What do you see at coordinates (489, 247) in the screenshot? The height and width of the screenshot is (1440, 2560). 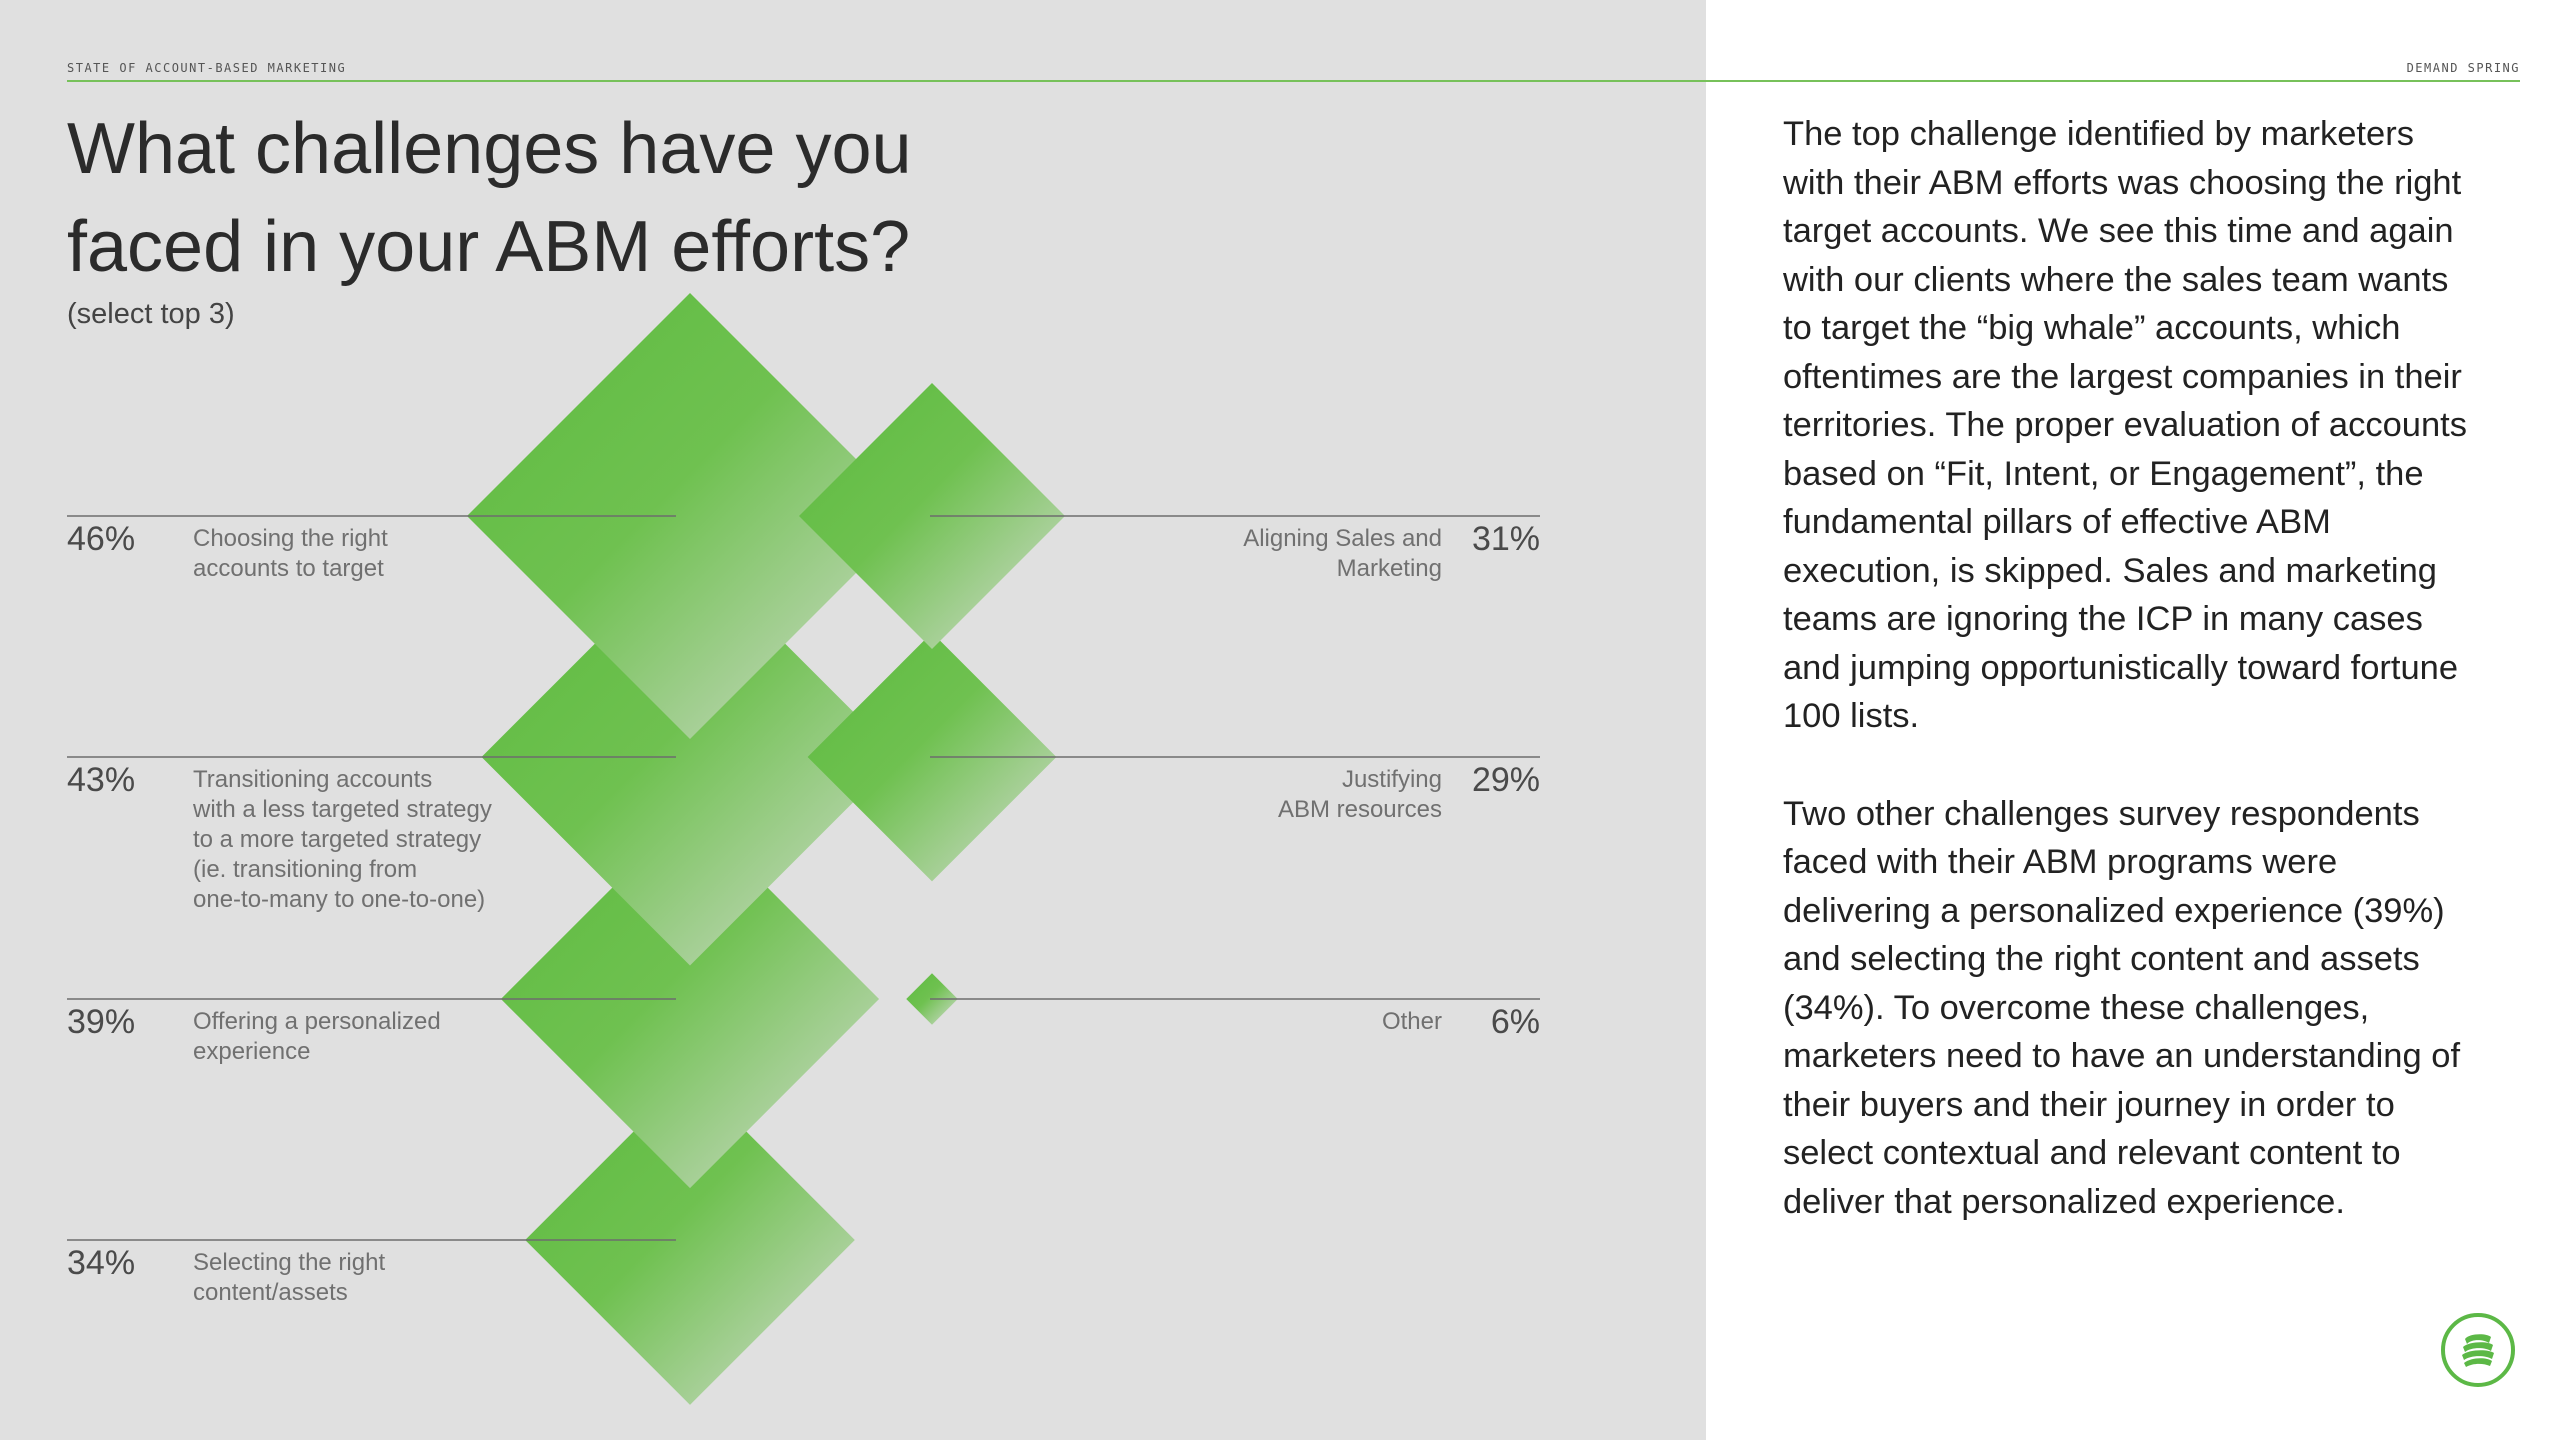 I see `page-title-line-2: faced in your ABM efforts?` at bounding box center [489, 247].